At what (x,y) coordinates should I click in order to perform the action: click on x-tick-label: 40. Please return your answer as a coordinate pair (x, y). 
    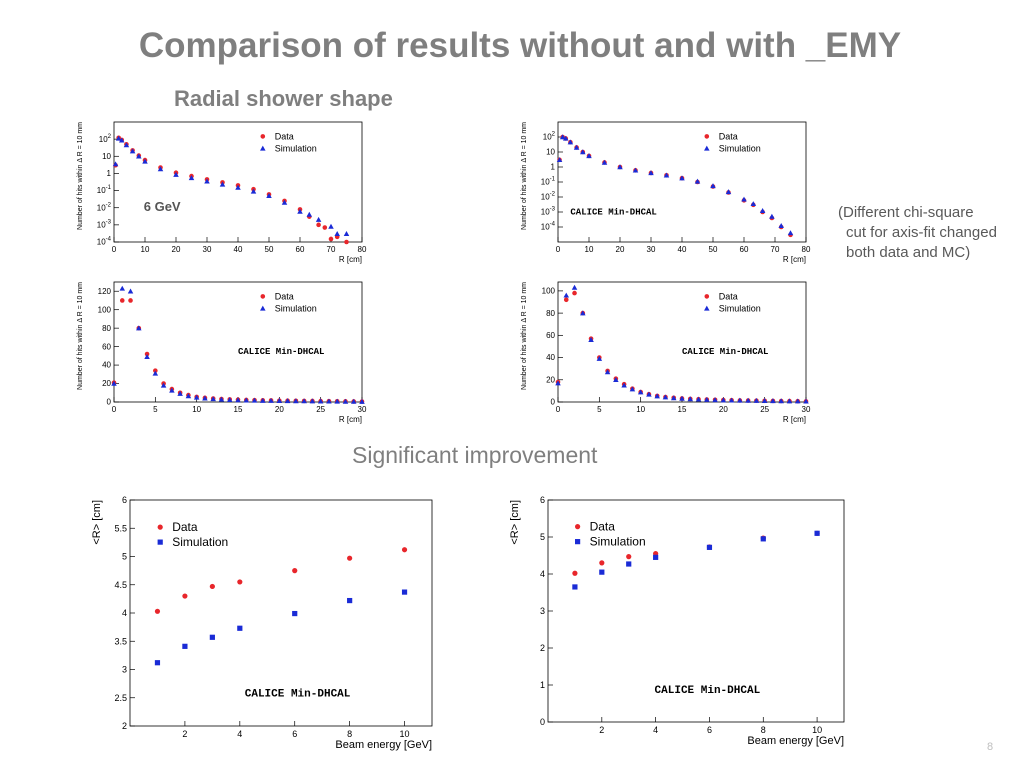
    Looking at the image, I should click on (682, 249).